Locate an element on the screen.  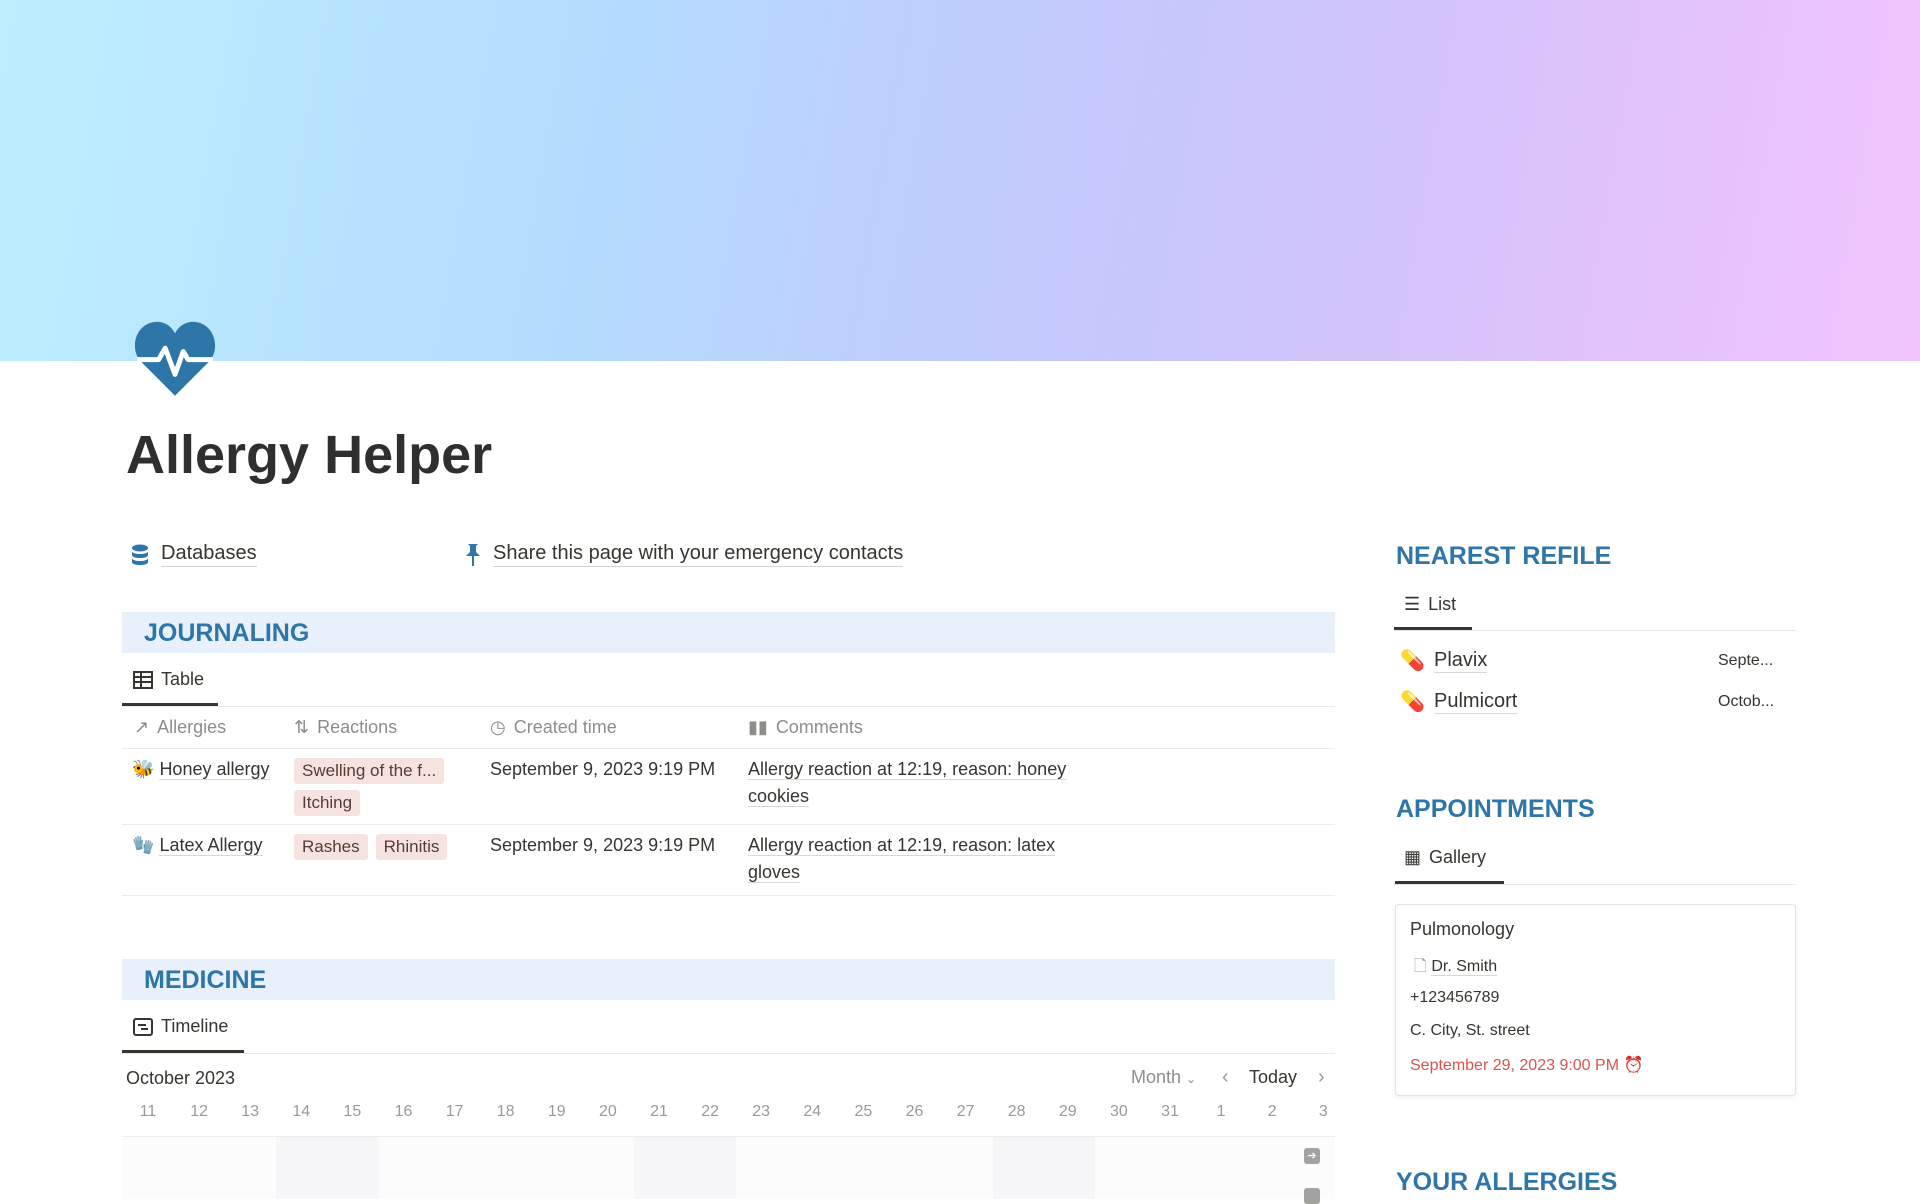
arrow-right-icon: ➜ is located at coordinates (1312, 1156).